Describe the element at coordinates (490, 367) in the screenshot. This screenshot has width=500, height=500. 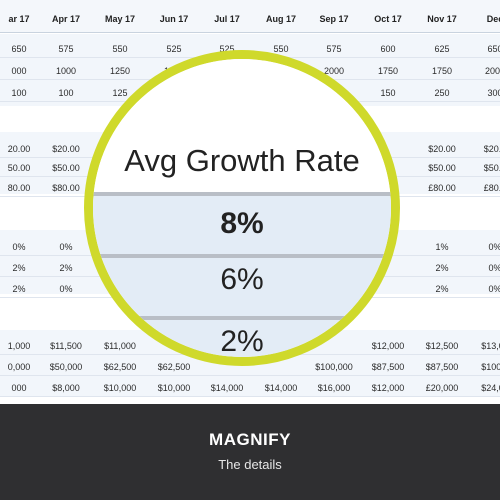
I see `table-cell: $100,0` at that location.